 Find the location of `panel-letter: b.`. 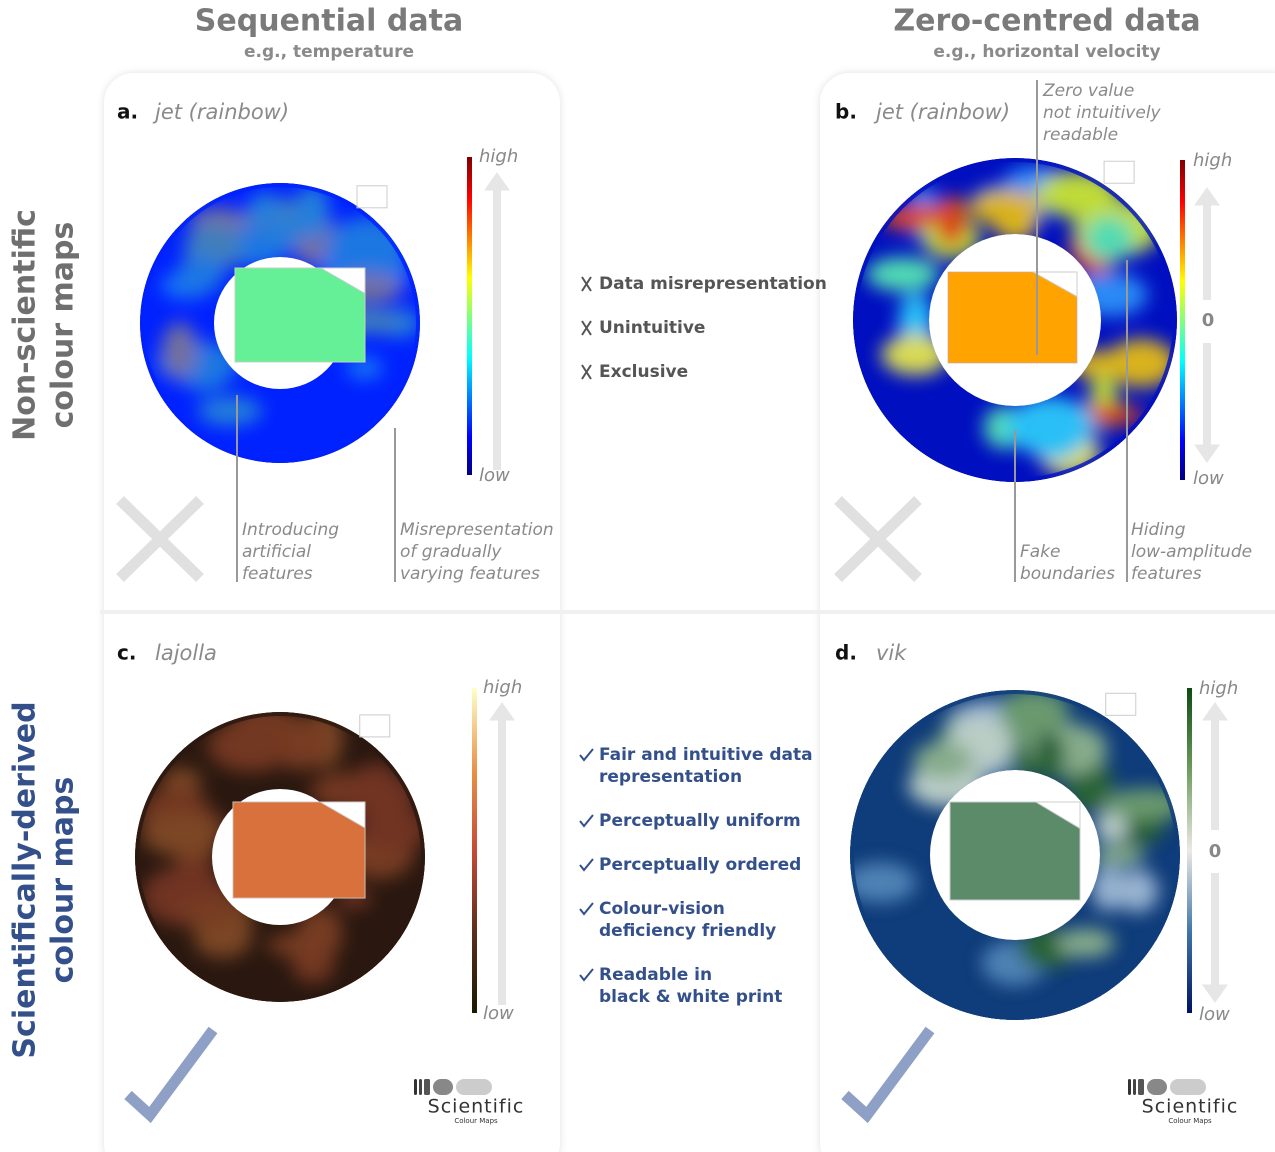

panel-letter: b. is located at coordinates (846, 112).